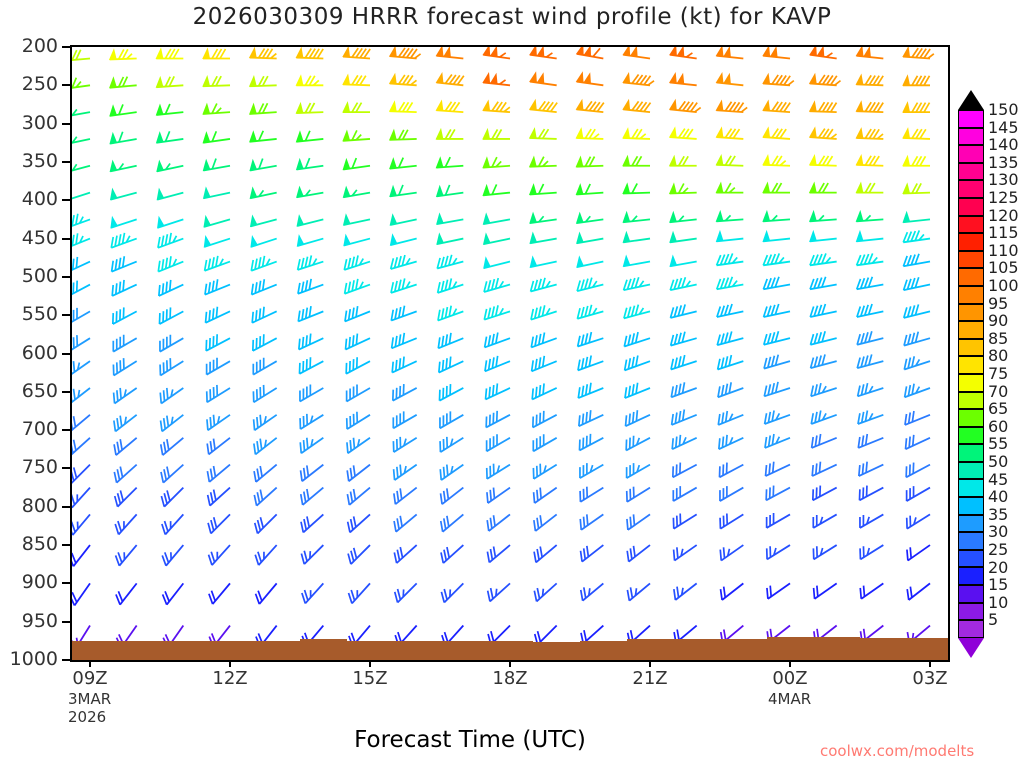 This screenshot has height=768, width=1024. What do you see at coordinates (33, 659) in the screenshot?
I see `y-axis-label: 1000` at bounding box center [33, 659].